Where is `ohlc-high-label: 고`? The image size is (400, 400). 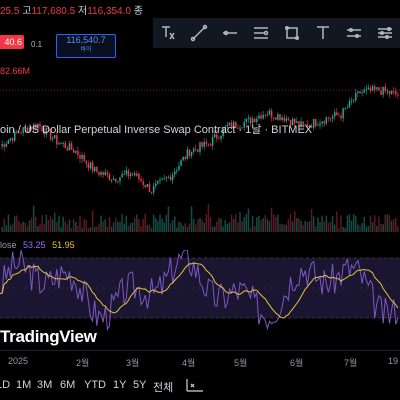
ohlc-high-label: 고 is located at coordinates (27, 11).